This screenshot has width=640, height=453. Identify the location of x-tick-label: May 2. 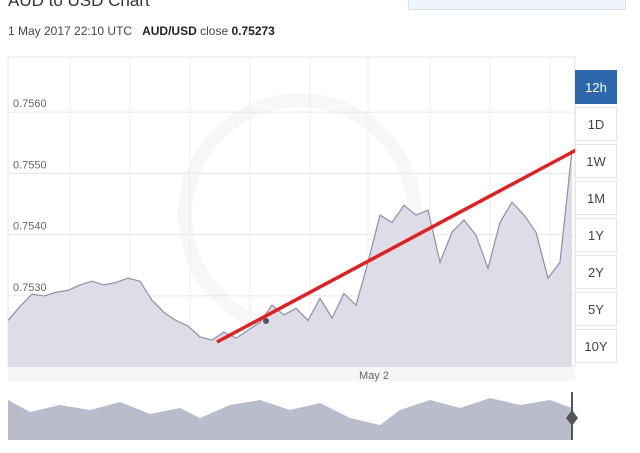
(374, 376).